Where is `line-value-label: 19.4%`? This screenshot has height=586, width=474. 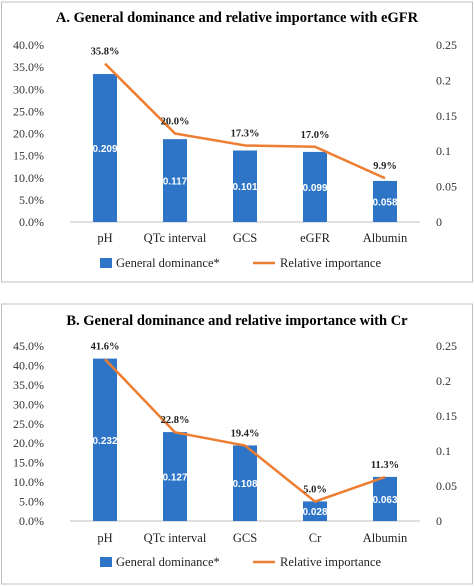
line-value-label: 19.4% is located at coordinates (245, 433).